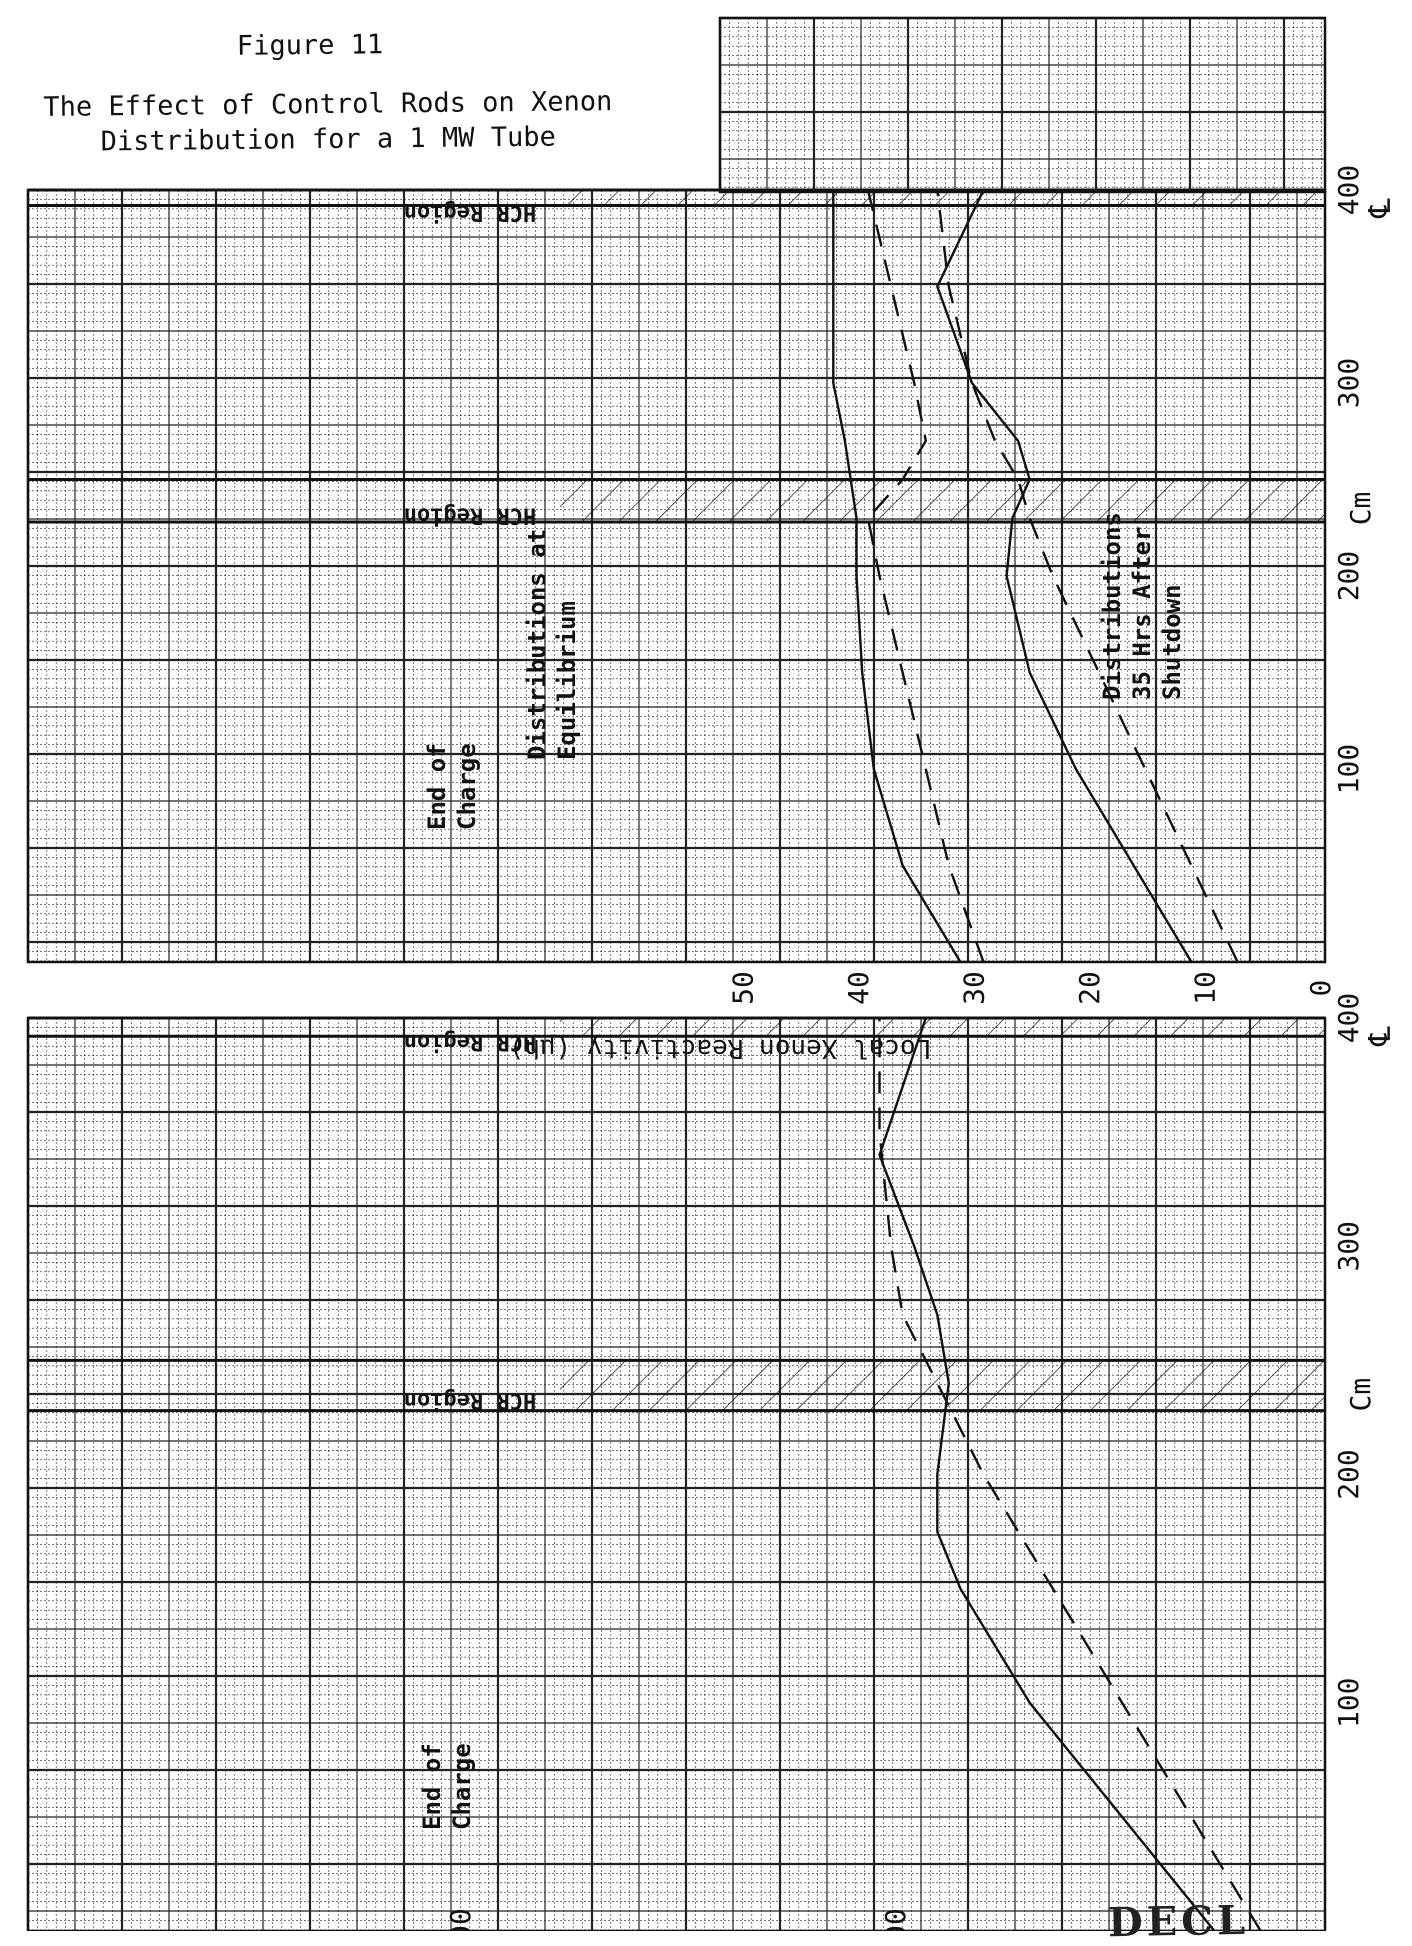 The width and height of the screenshot is (1412, 1946). I want to click on centerline-label-upper: ℄, so click(1380, 208).